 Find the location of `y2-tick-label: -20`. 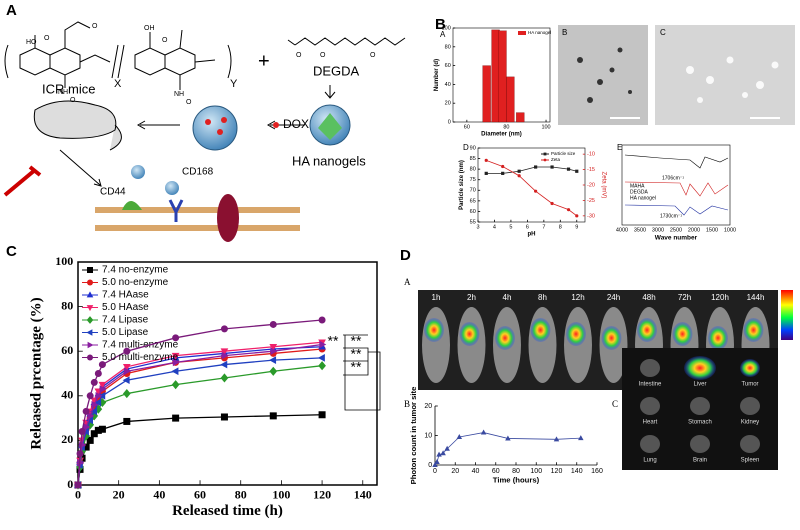

y2-tick-label: -20 is located at coordinates (591, 185).